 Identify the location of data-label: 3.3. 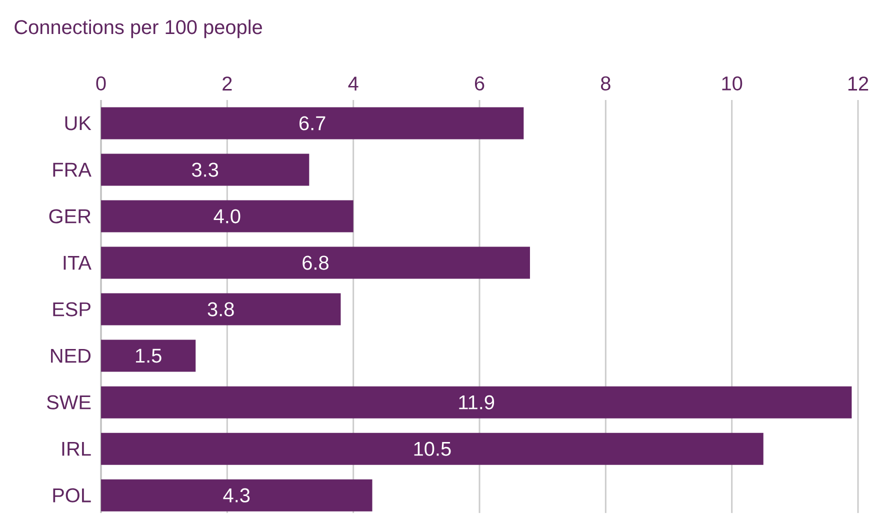
(205, 169).